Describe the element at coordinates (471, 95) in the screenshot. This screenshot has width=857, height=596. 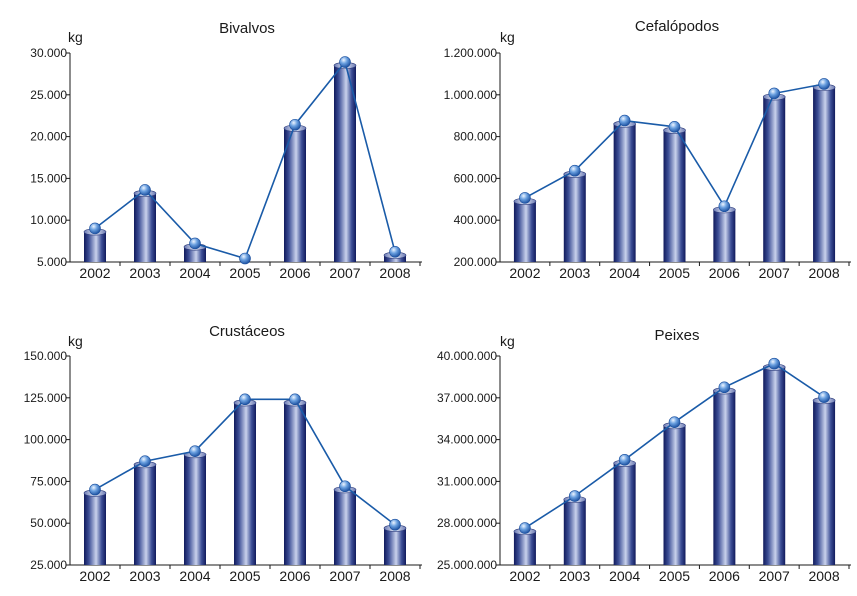
I see `y-tick-label: 1.000.000` at that location.